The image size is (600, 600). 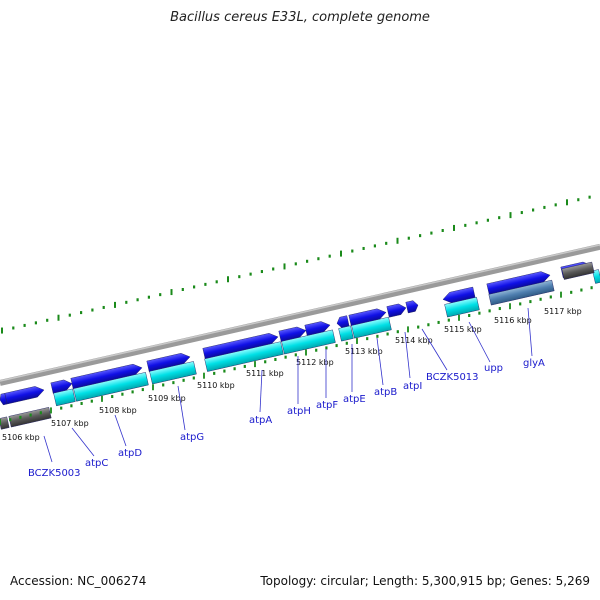 I want to click on scale-label: 5110 kbp, so click(x=216, y=385).